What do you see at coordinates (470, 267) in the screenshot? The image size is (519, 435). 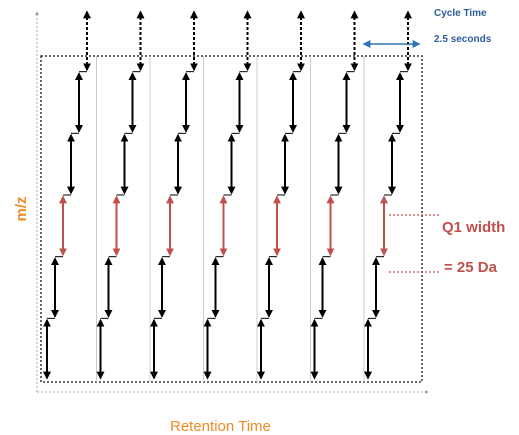 I see `q1-width-value: = 25 Da` at bounding box center [470, 267].